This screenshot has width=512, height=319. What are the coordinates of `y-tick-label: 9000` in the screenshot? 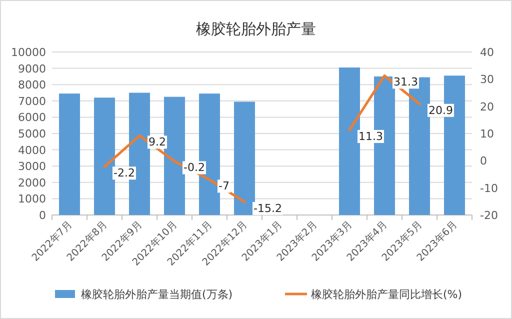 It's located at (32, 69).